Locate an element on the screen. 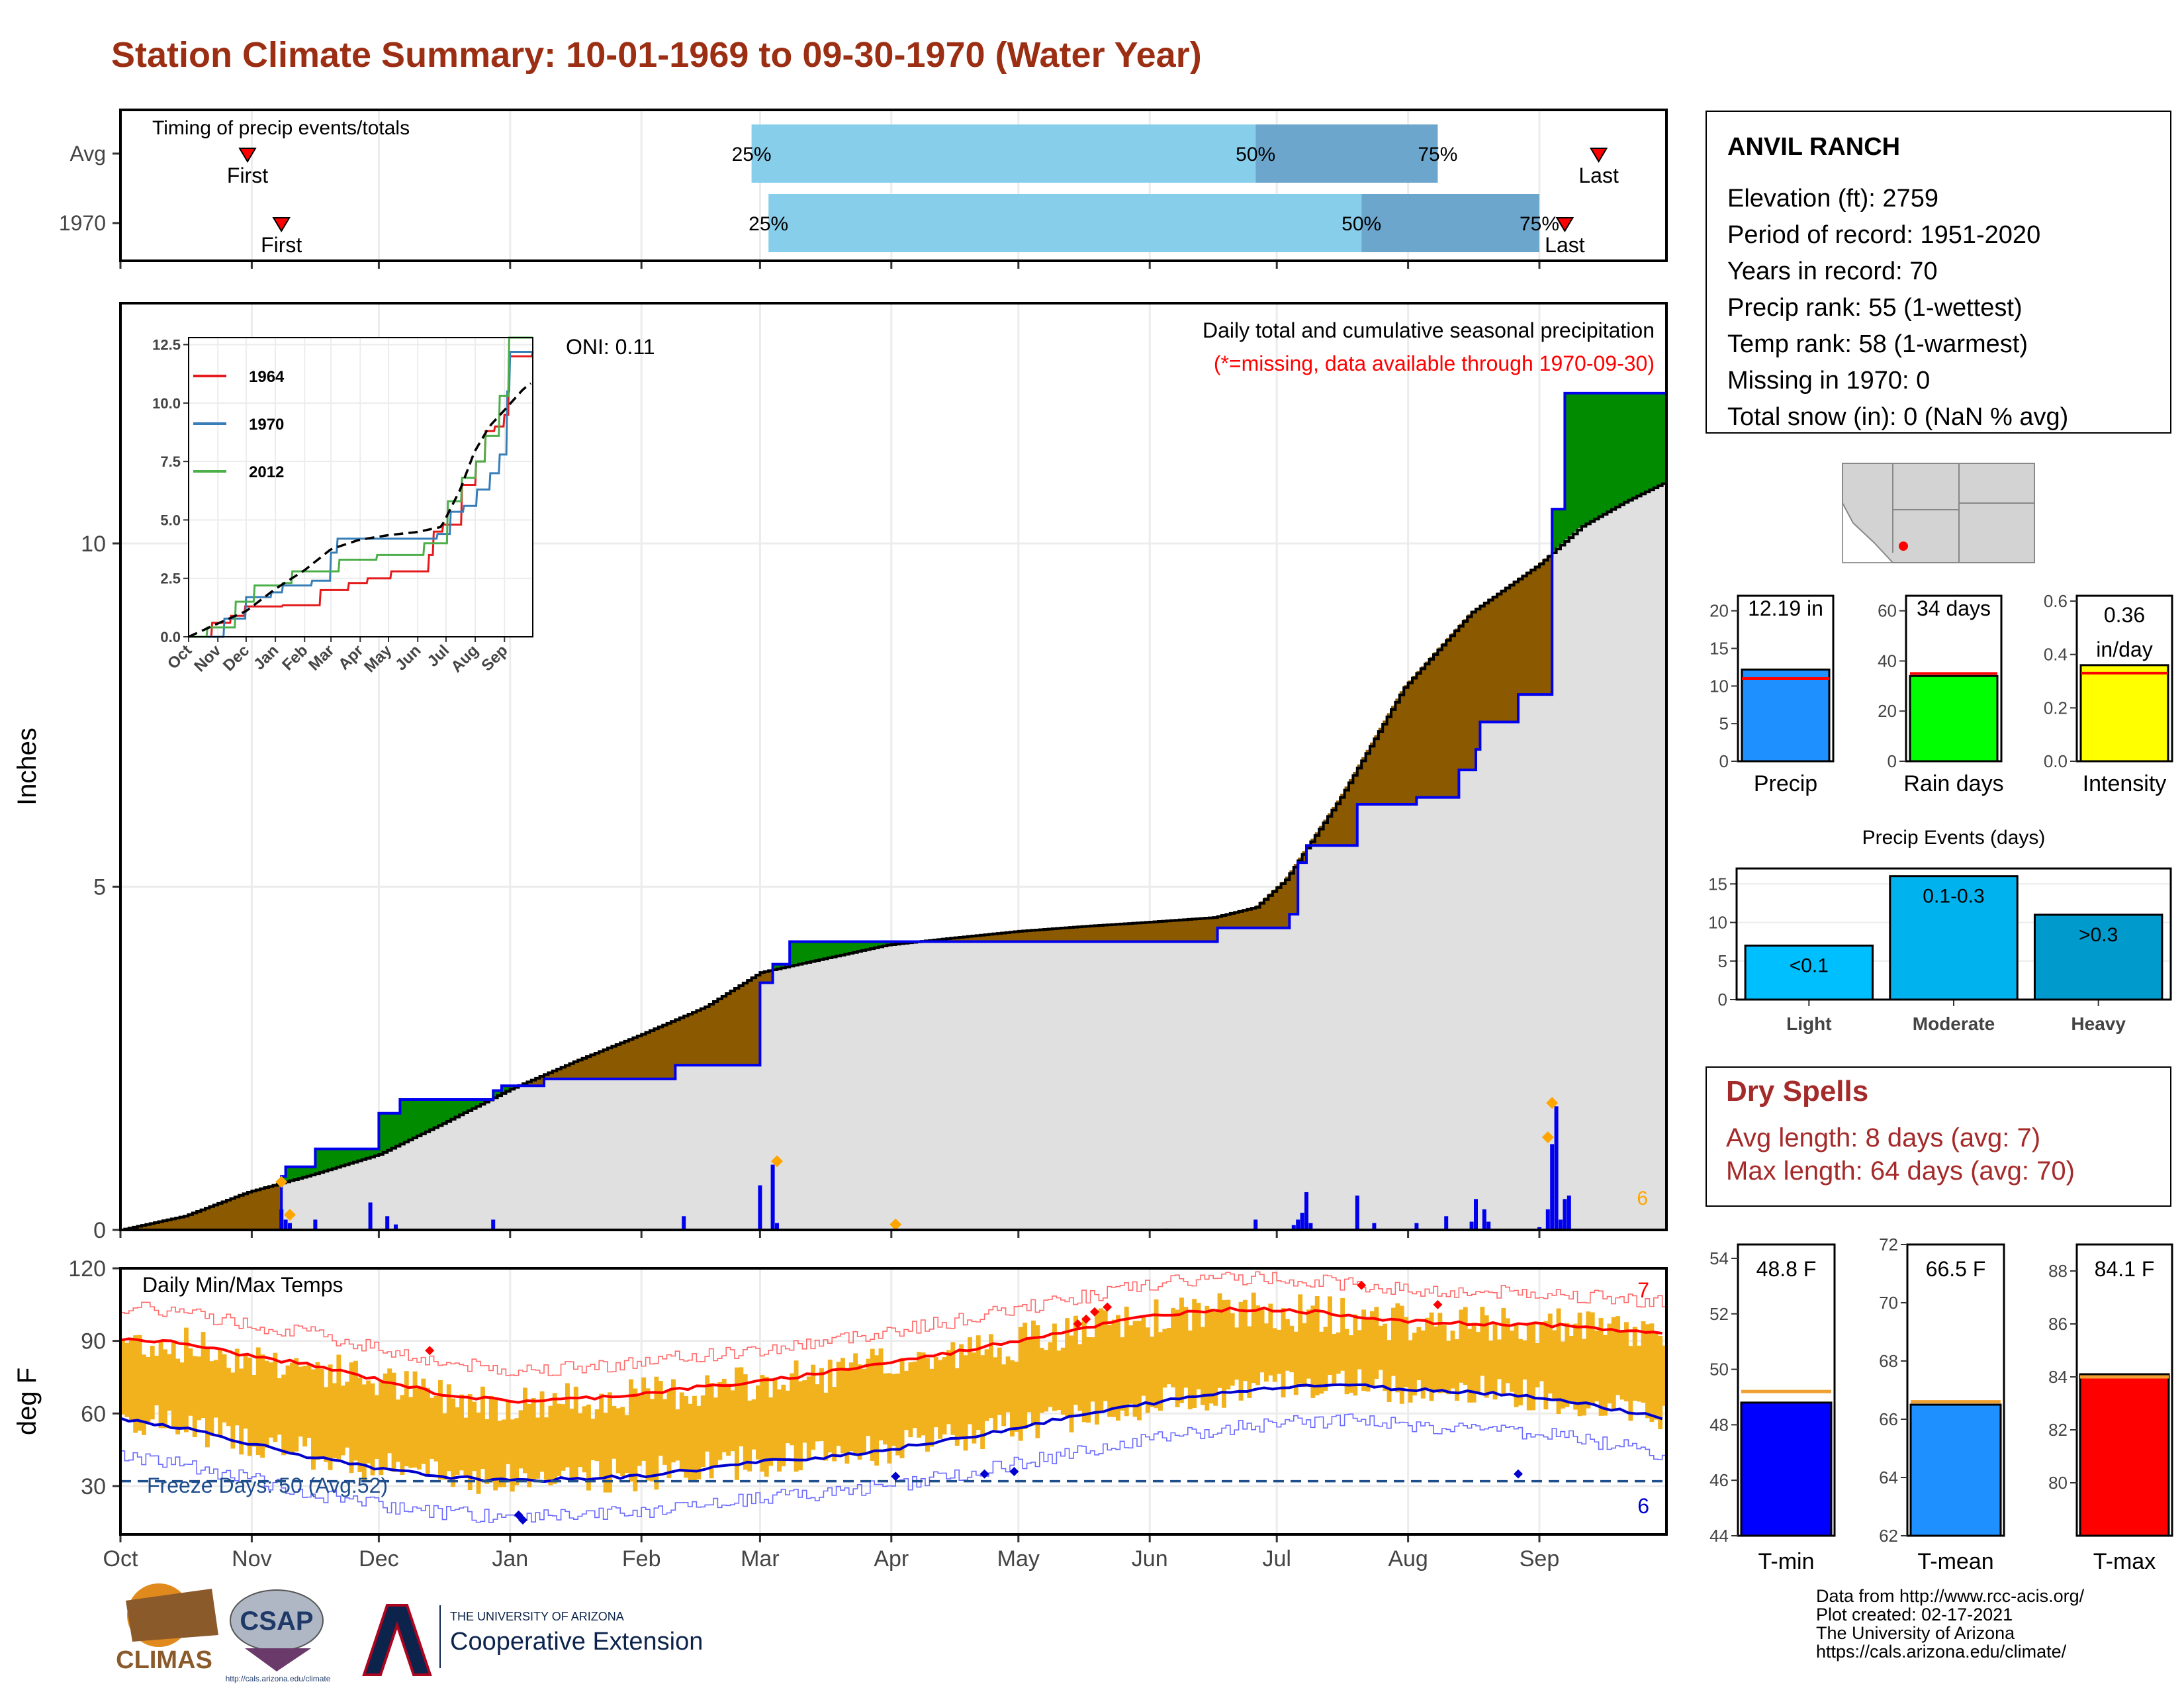  summary-ytick-label: 0.6 is located at coordinates (2056, 601).